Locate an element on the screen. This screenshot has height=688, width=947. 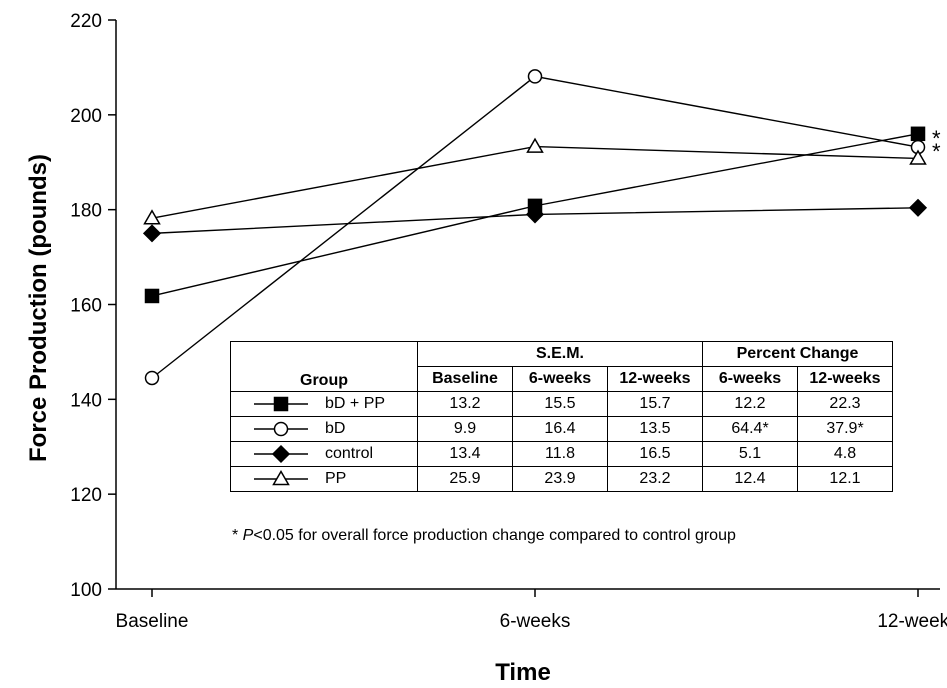
sem-value: 16.4 is located at coordinates (560, 429).